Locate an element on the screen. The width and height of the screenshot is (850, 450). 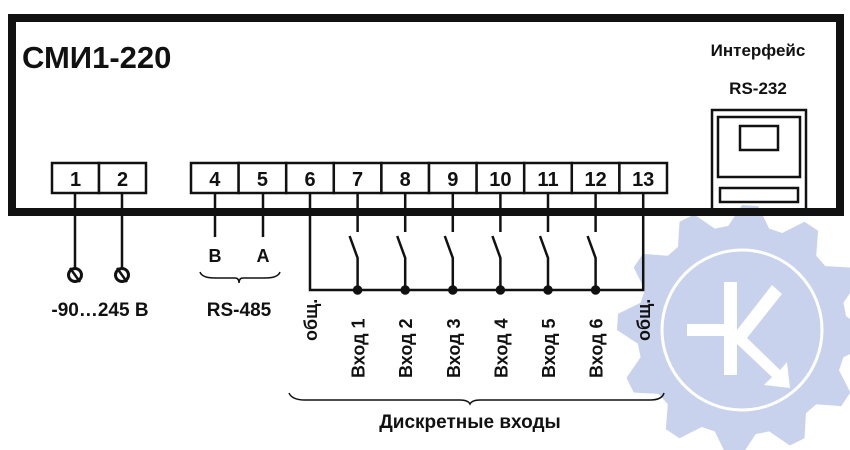
input-label-2: Вход 2 is located at coordinates (406, 348).